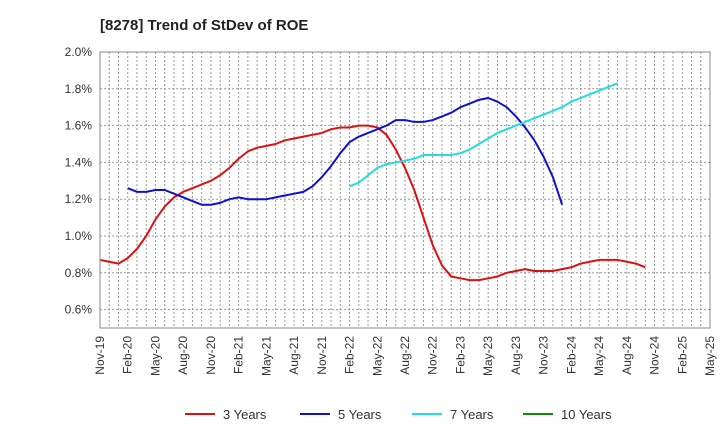 This screenshot has height=440, width=720. I want to click on legend-label-5-years: 5 Years, so click(360, 414).